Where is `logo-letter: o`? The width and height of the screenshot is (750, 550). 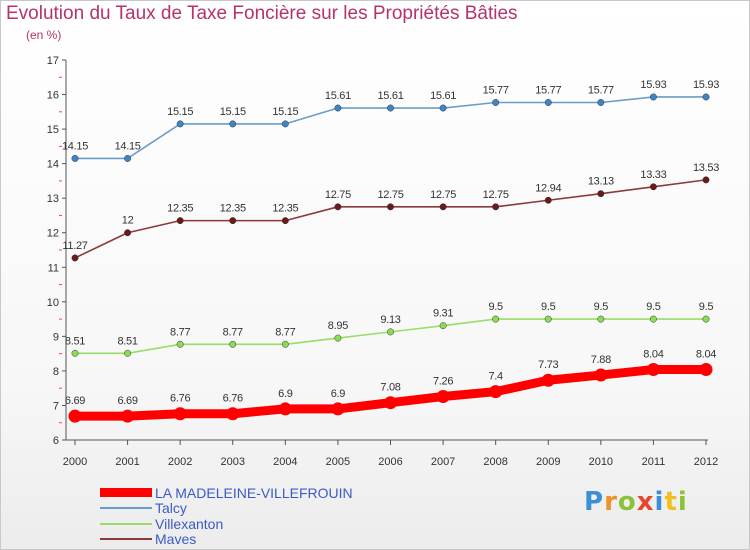
logo-letter: o is located at coordinates (627, 502).